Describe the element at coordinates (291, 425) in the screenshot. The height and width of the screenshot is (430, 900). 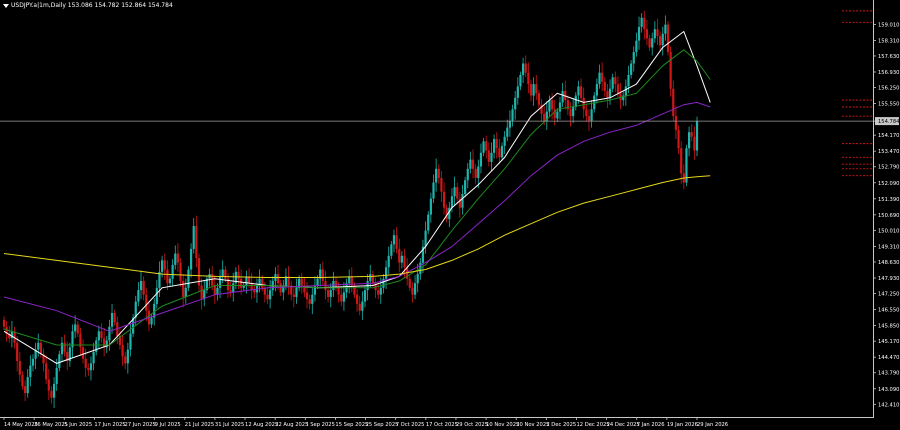
I see `time-label: 22 Aug 2025` at that location.